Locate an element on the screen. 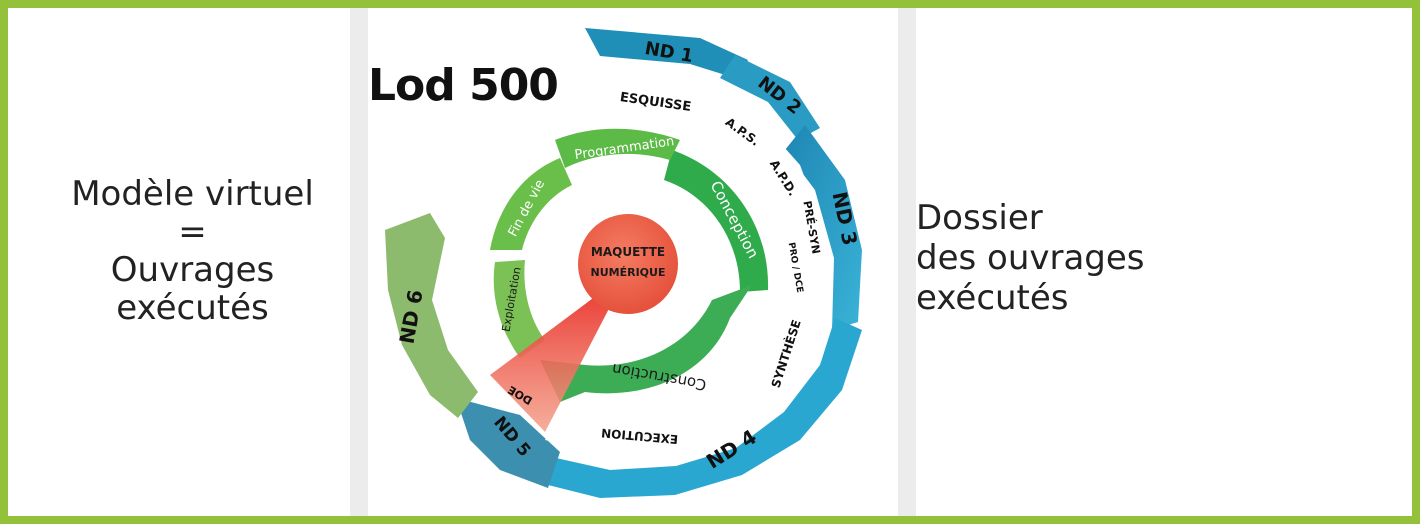 The height and width of the screenshot is (524, 1420). left-caption-line1: Modèle virtuel is located at coordinates (192, 194).